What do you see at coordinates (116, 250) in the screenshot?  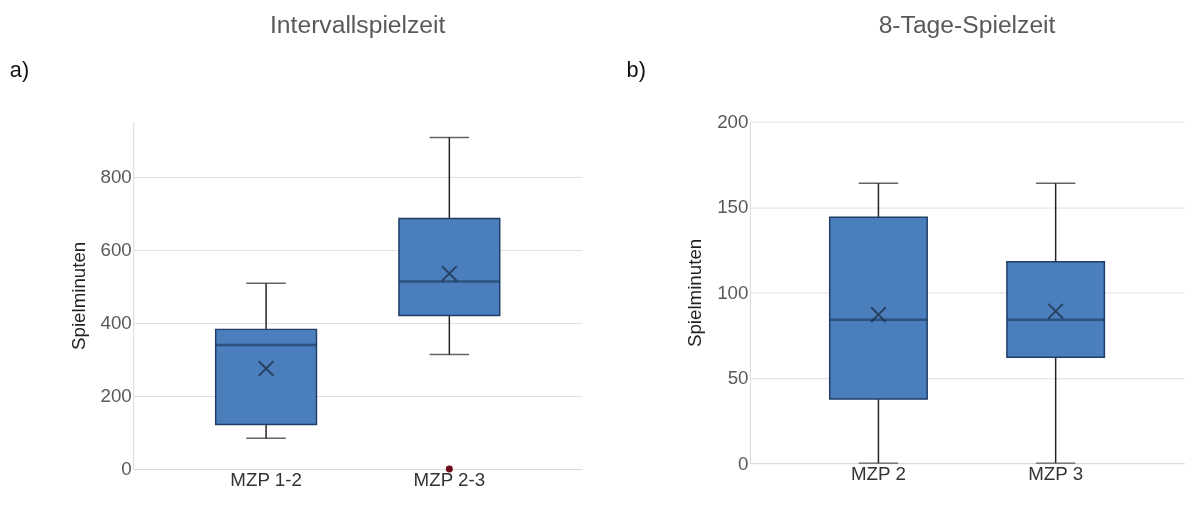 I see `y-tick-label: 600` at bounding box center [116, 250].